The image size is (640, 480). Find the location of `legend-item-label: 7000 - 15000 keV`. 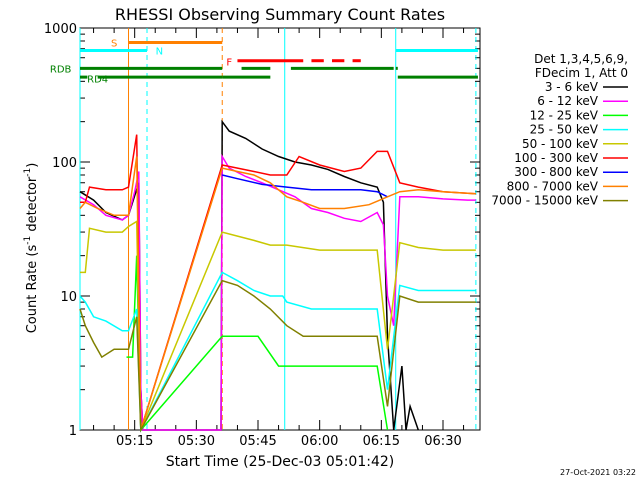

legend-item-label: 7000 - 15000 keV is located at coordinates (544, 201).